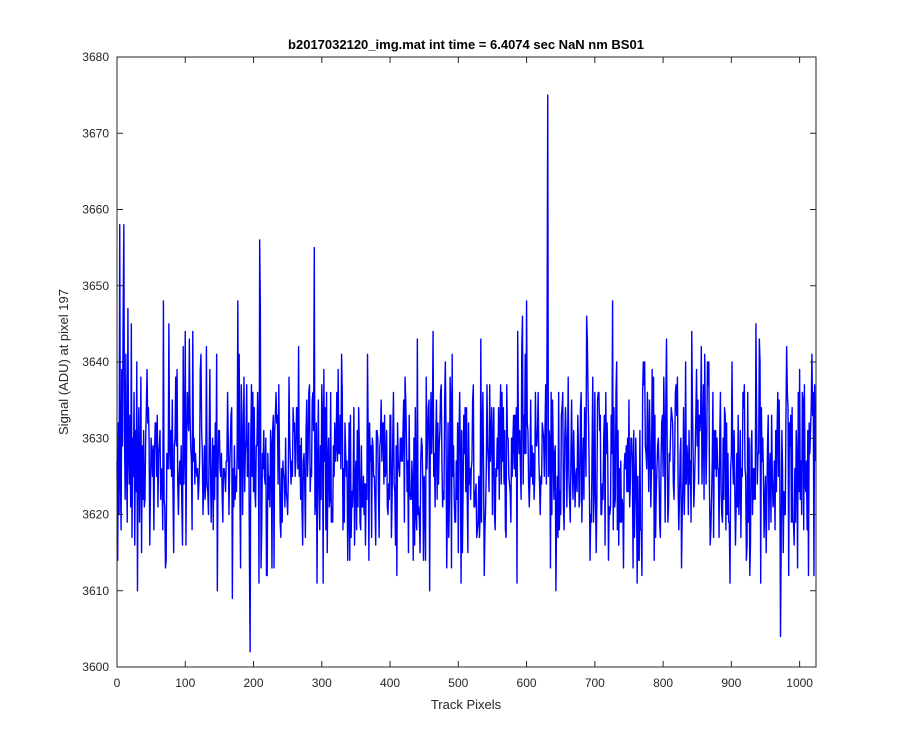 The image size is (900, 750). What do you see at coordinates (663, 683) in the screenshot?
I see `x-tick-label: 800` at bounding box center [663, 683].